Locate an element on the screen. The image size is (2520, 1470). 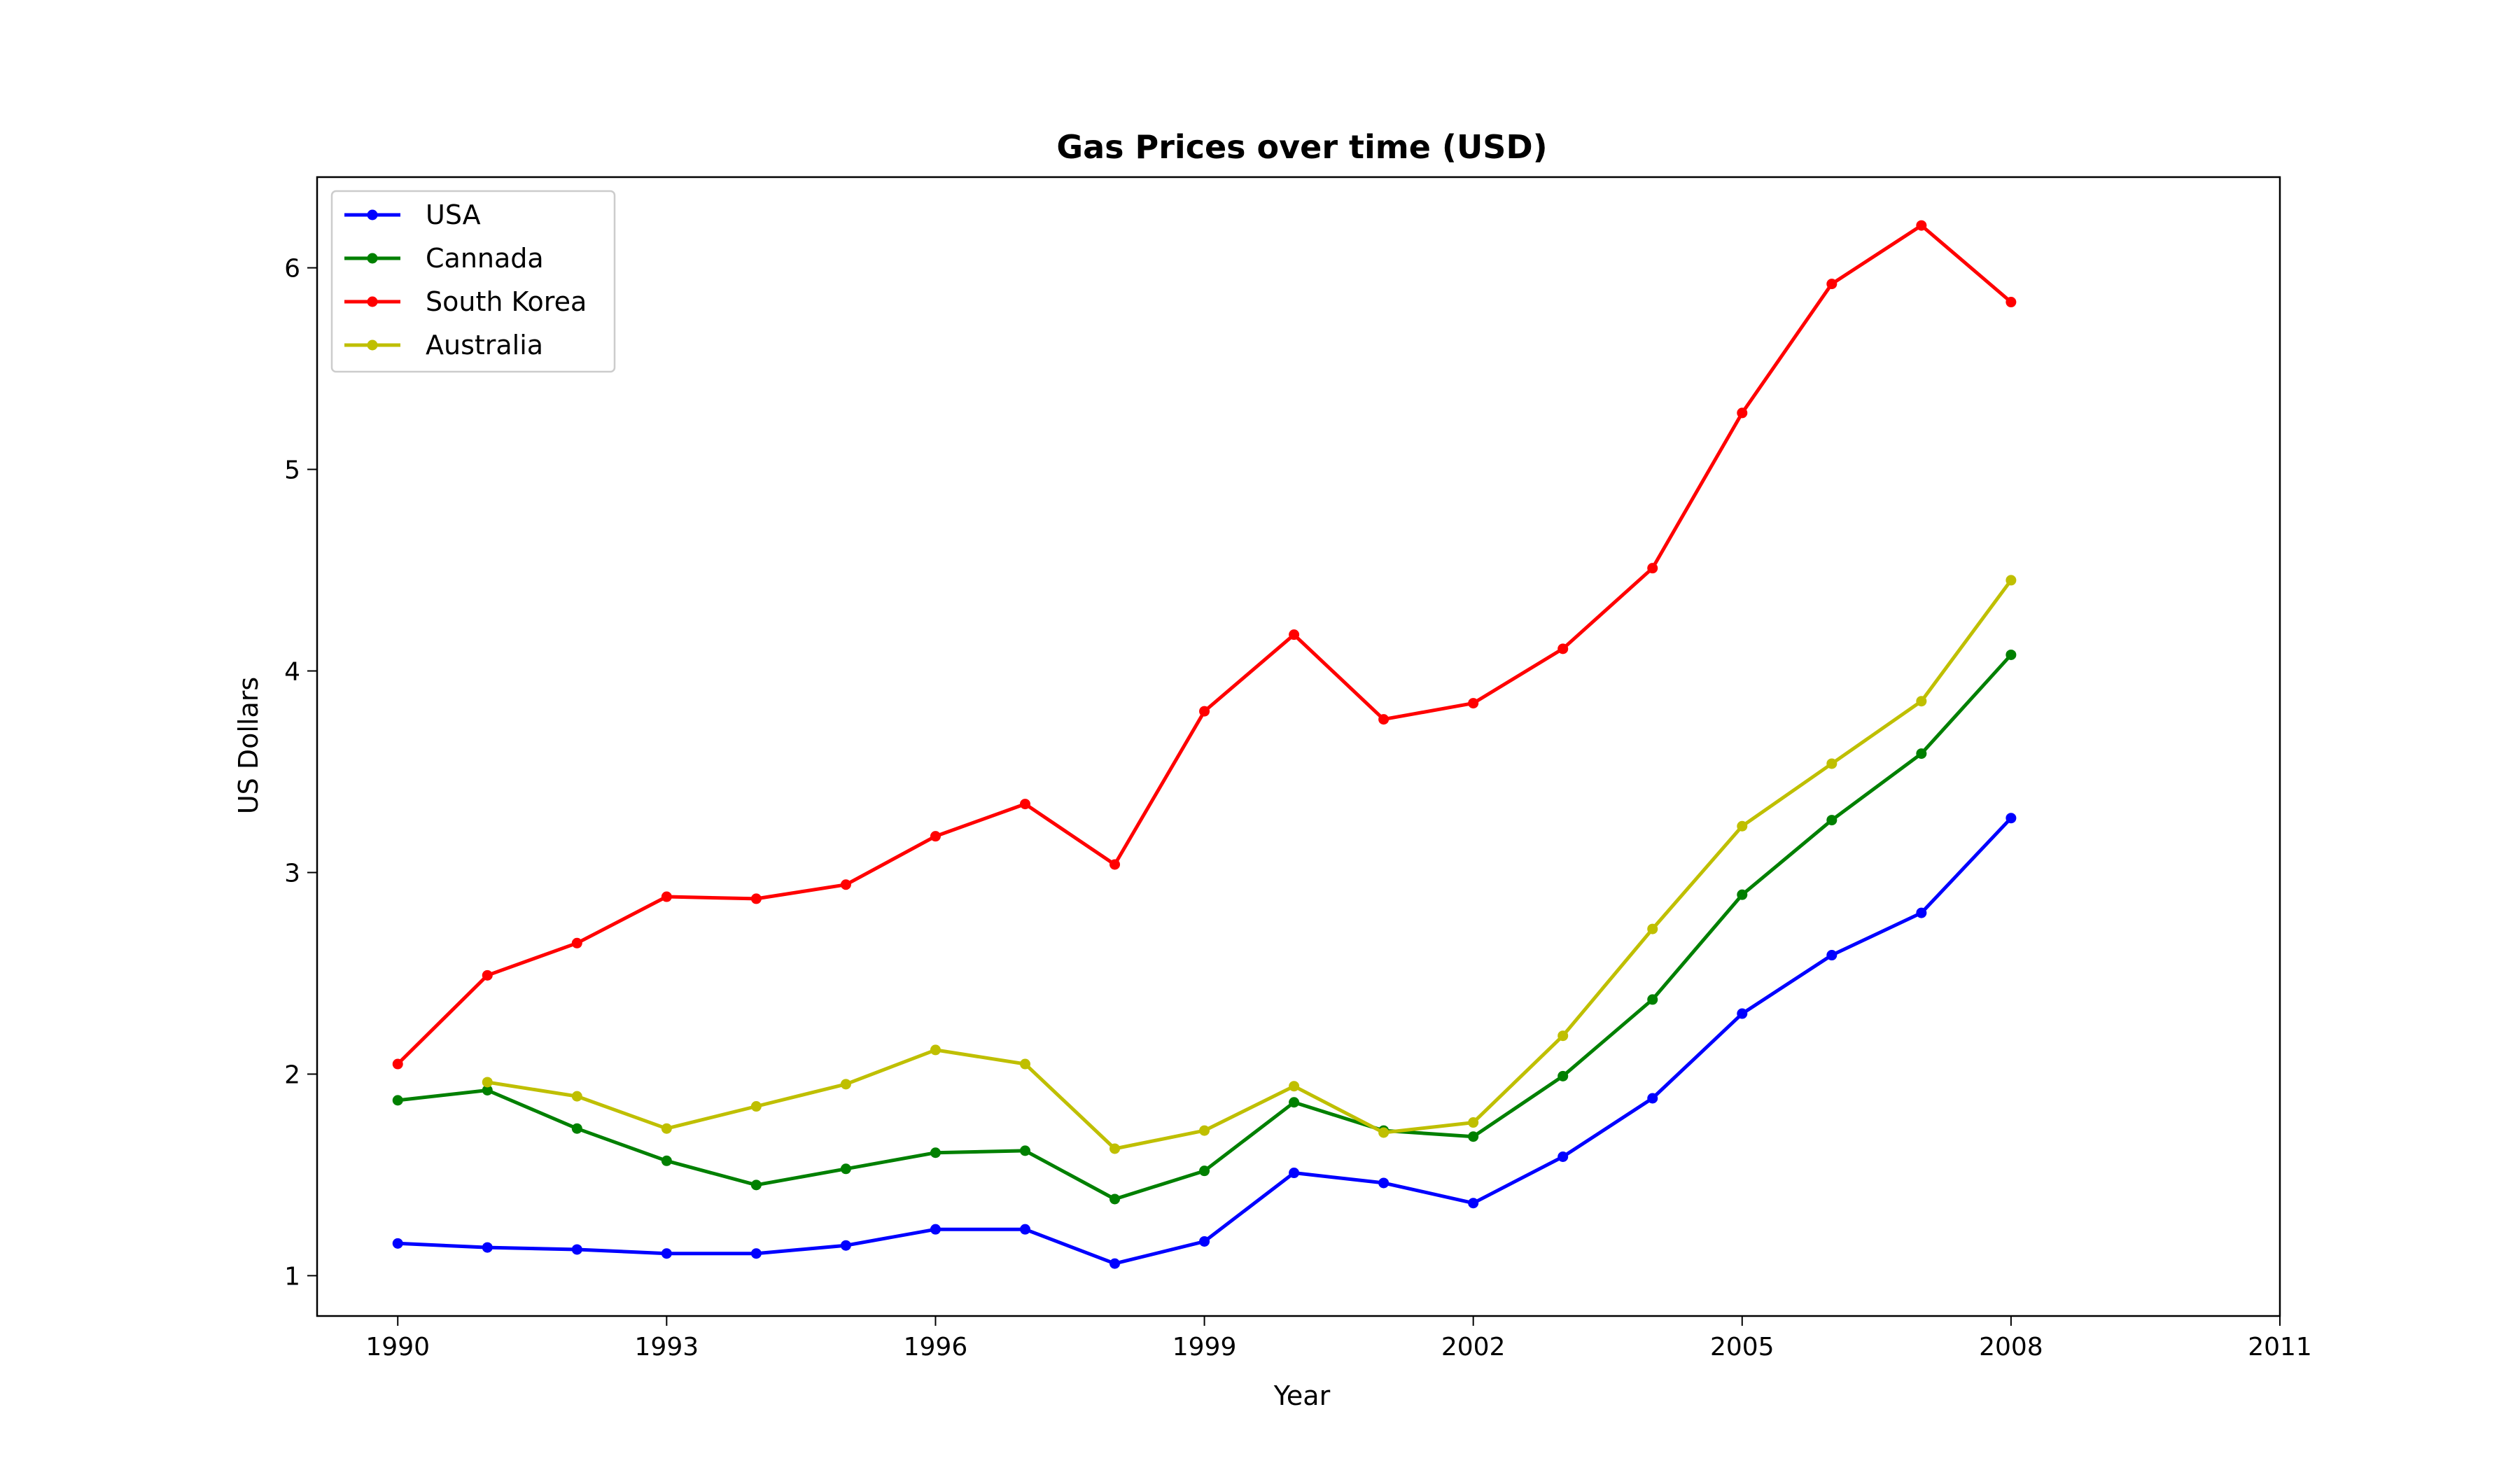
x-tick-label: 1999 is located at coordinates (1204, 1347).